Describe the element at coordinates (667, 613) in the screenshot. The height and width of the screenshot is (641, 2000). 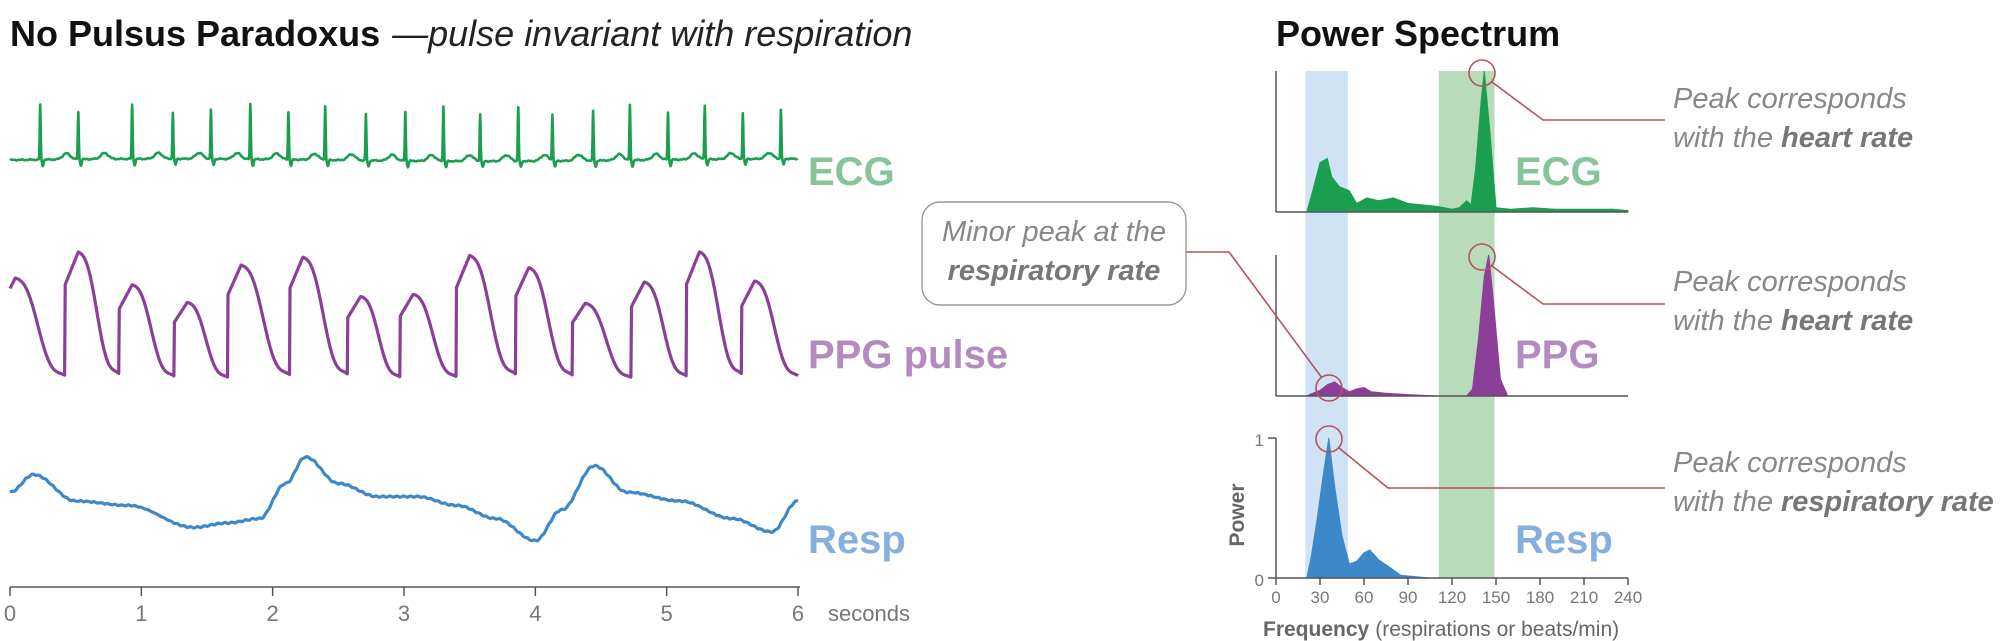
I see `time-tick-label-5: 5` at that location.